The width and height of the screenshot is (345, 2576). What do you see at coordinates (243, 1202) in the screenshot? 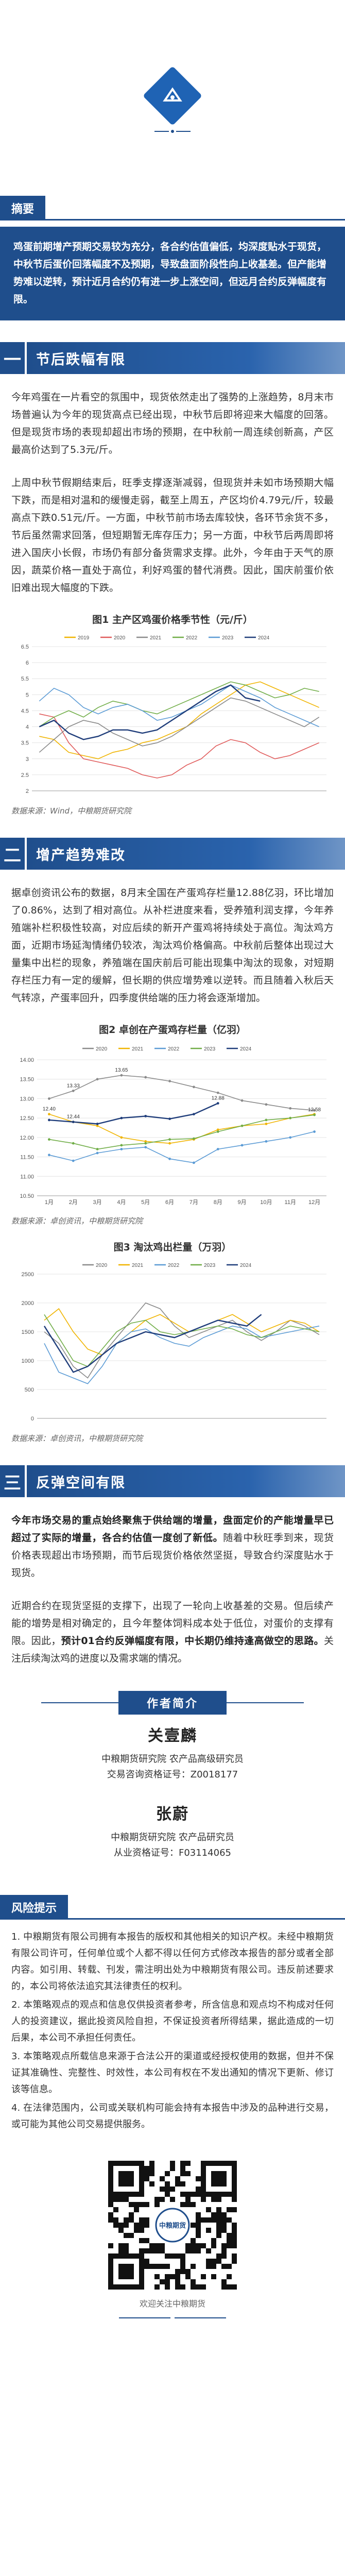
I see `x-tick-label: 9月` at bounding box center [243, 1202].